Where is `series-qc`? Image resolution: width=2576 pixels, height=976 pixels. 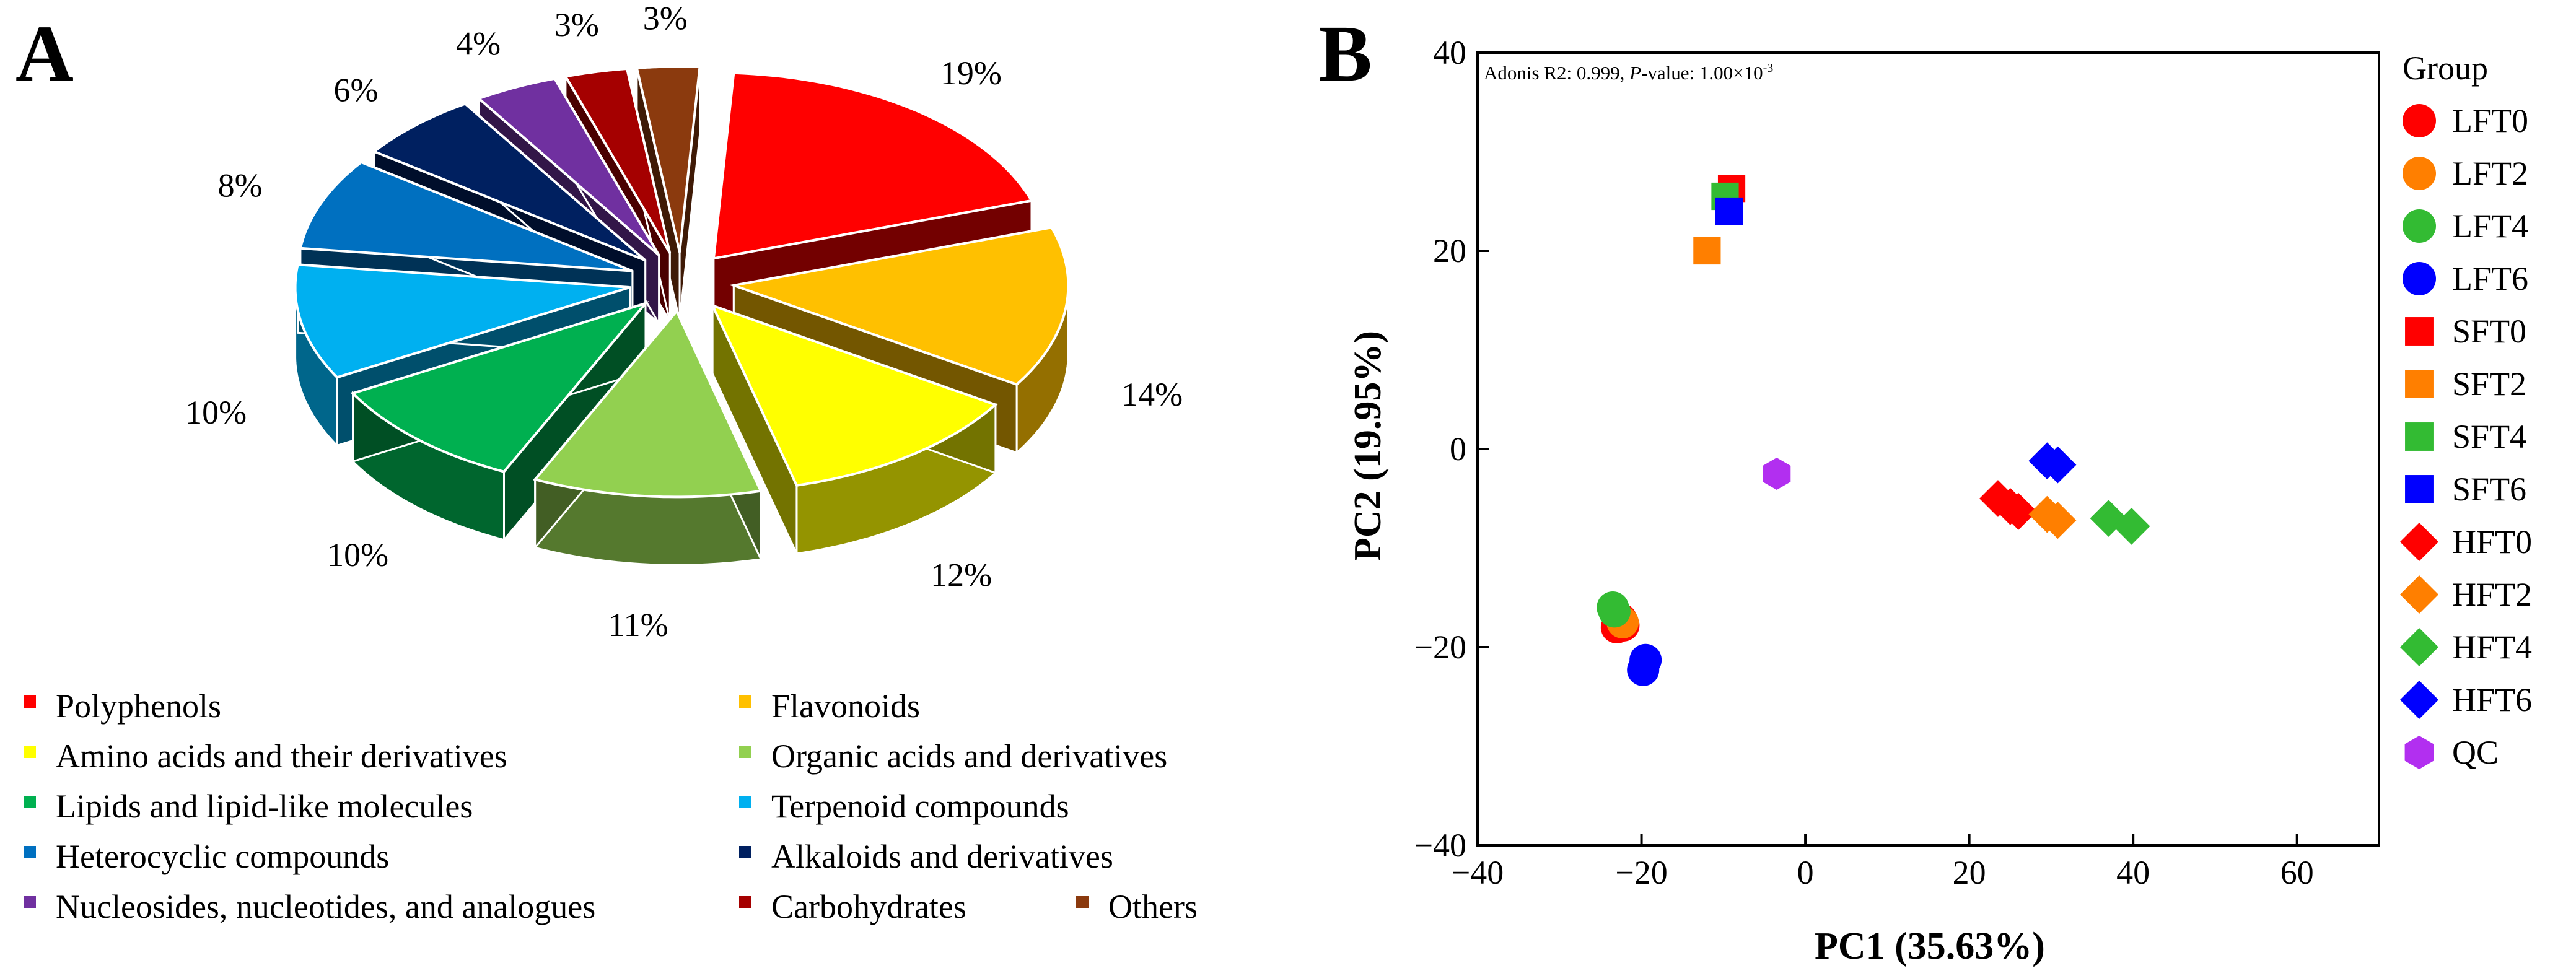
series-qc is located at coordinates (1777, 474).